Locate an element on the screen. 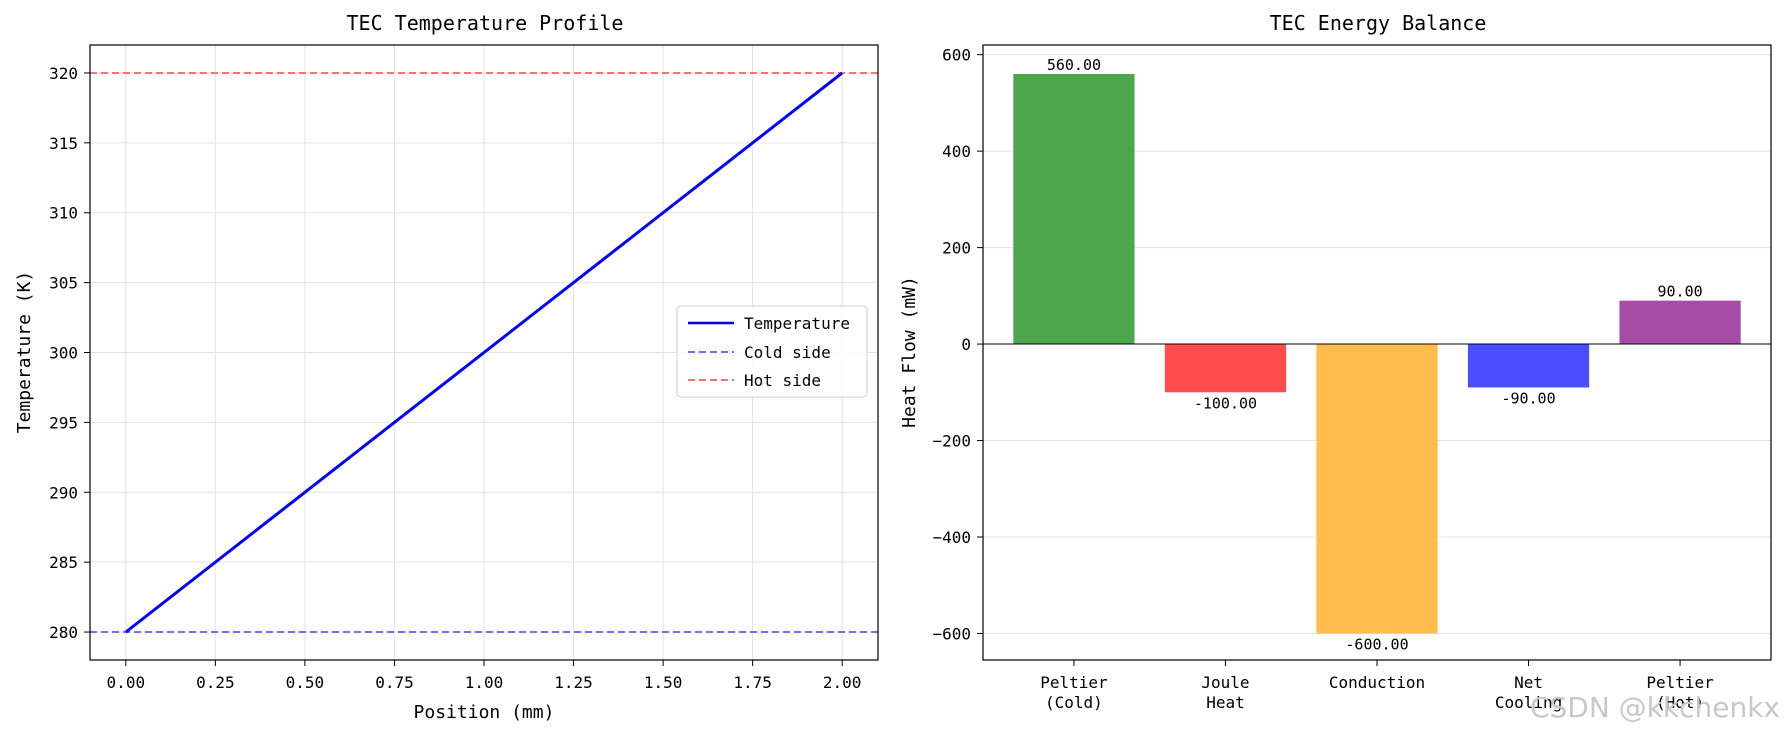 The height and width of the screenshot is (735, 1785). chart1-x-tick-label: 2.00 is located at coordinates (842, 682).